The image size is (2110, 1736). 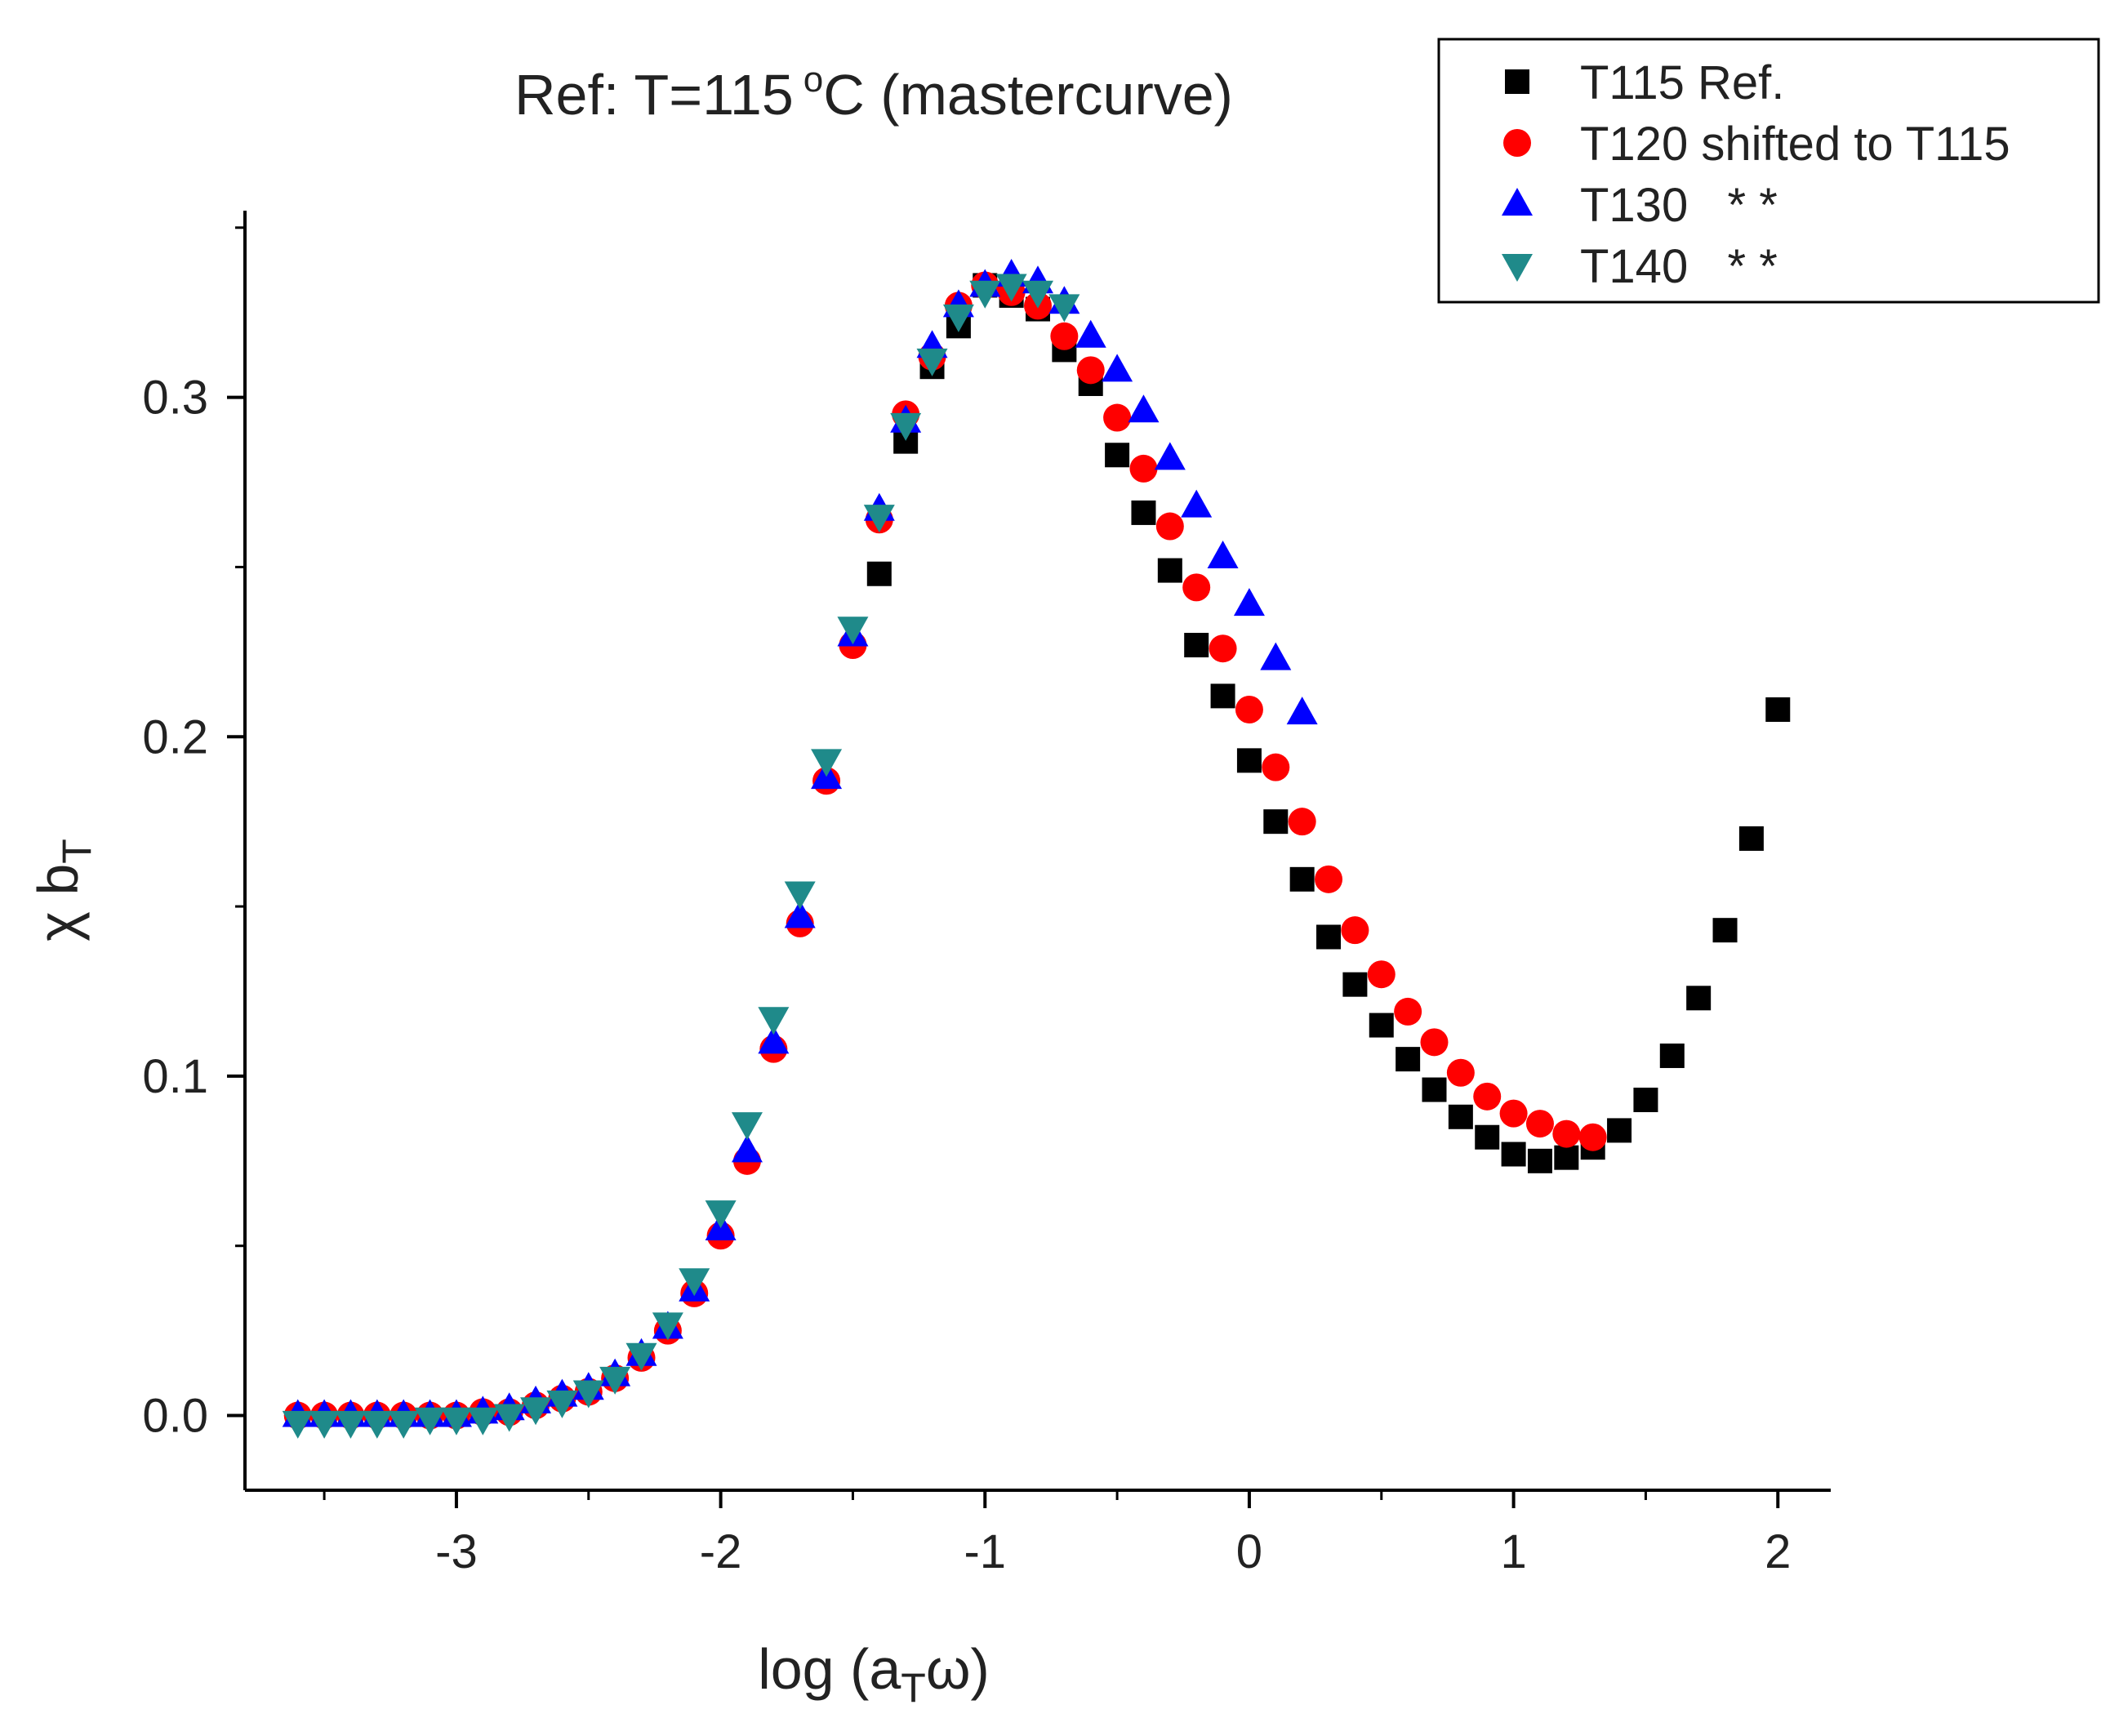 I want to click on x-tick-label: -3, so click(x=456, y=1551).